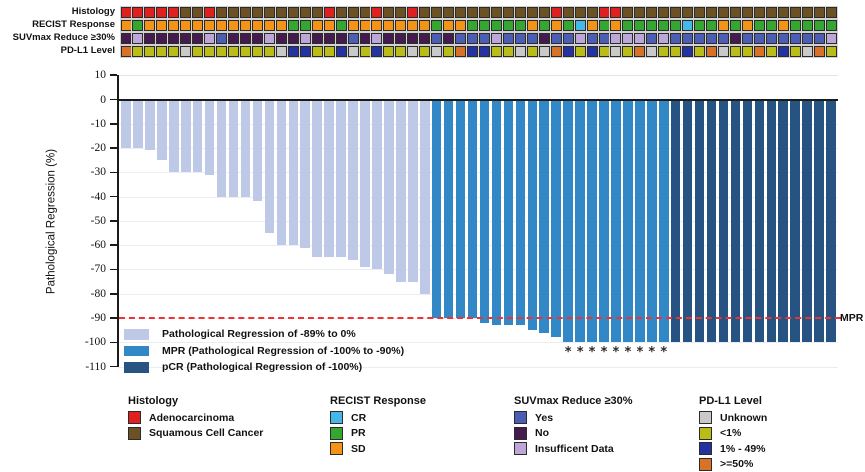 The image size is (865, 472). I want to click on legend-group-recist: RECIST Response CR PR SD, so click(378, 426).